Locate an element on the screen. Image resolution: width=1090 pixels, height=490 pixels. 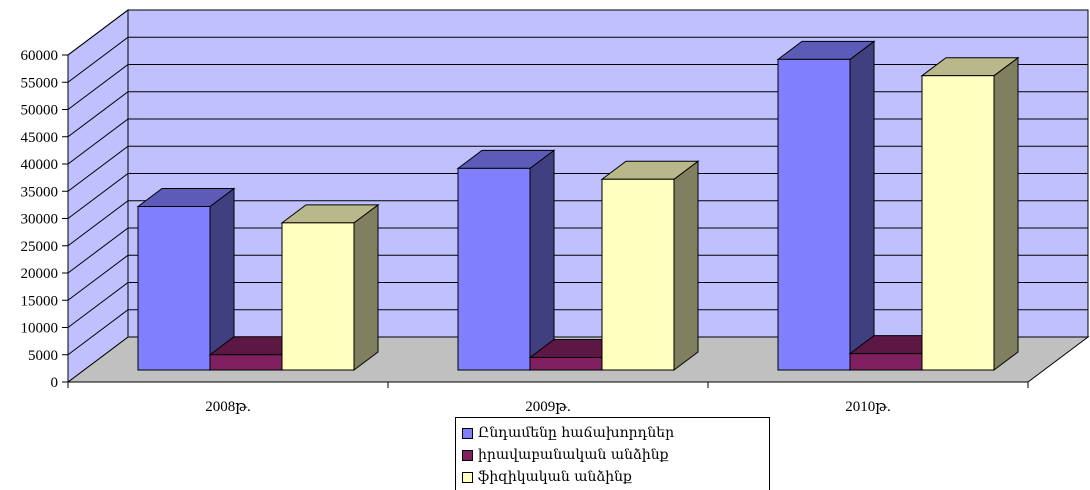
legend-item-total: Ընդամենը հաճախորդներ is located at coordinates (615, 433).